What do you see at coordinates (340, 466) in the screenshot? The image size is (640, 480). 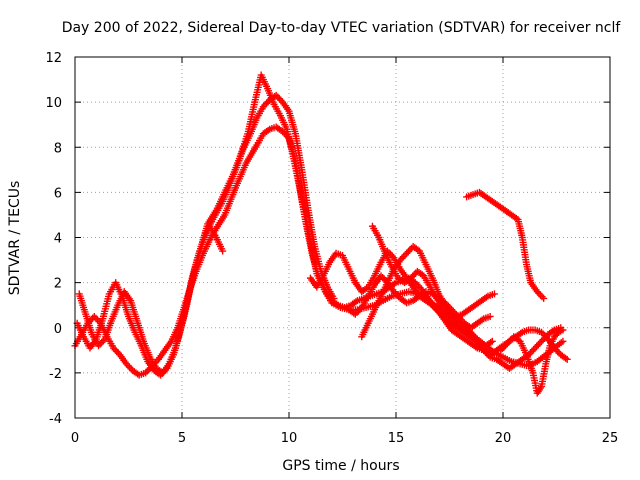 I see `x-axis-label: GPS time / hours` at bounding box center [340, 466].